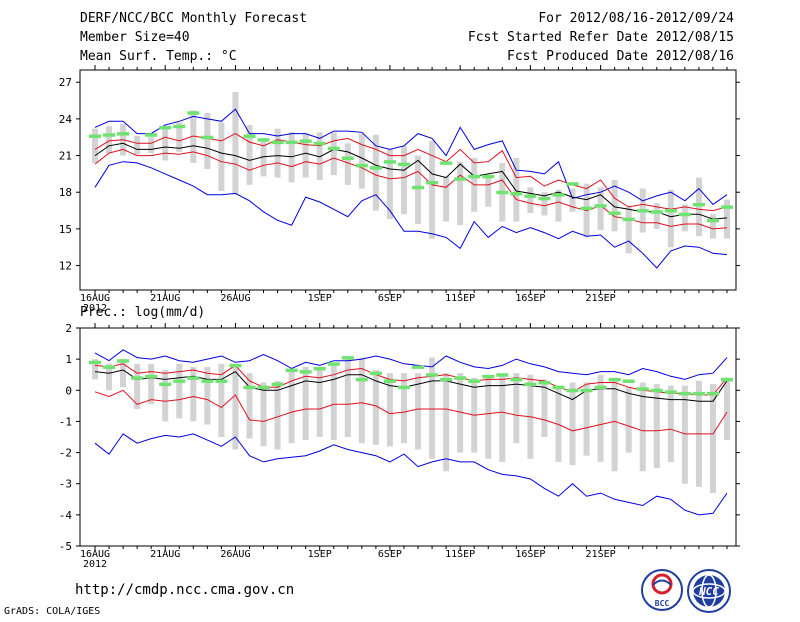  What do you see at coordinates (460, 554) in the screenshot?
I see `x-tick-label: 11SEP` at bounding box center [460, 554].